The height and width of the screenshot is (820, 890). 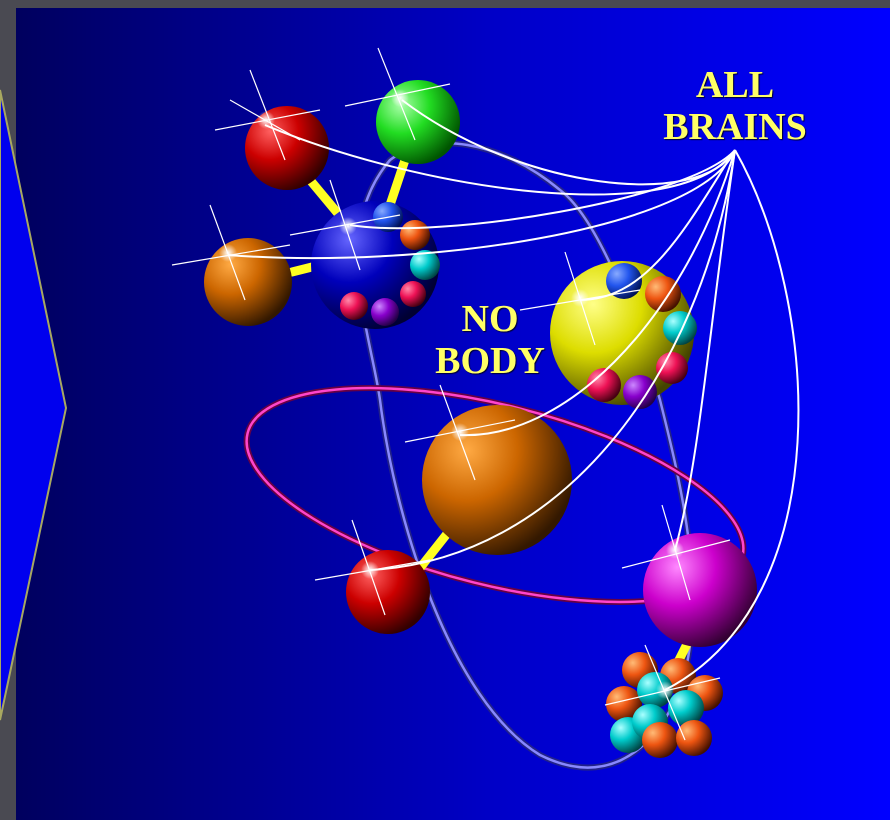 What do you see at coordinates (34, 405) in the screenshot?
I see `left-chevron` at bounding box center [34, 405].